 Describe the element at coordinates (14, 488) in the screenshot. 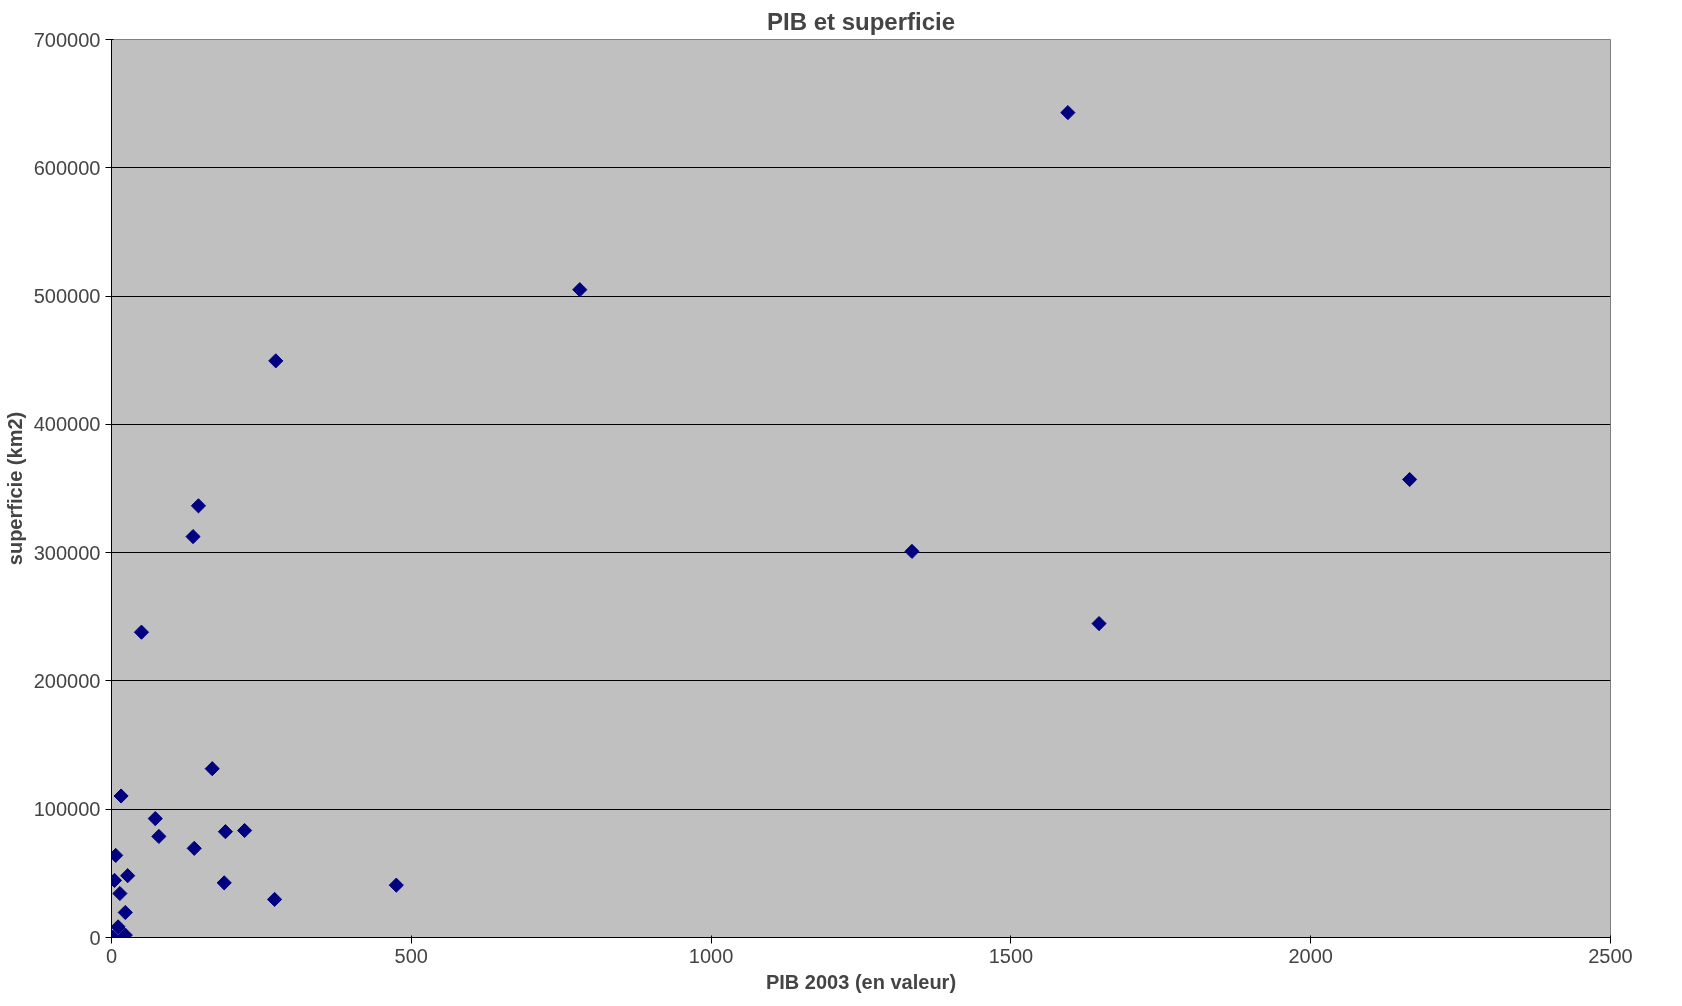

I see `y-axis-title: superficie (km2)` at that location.